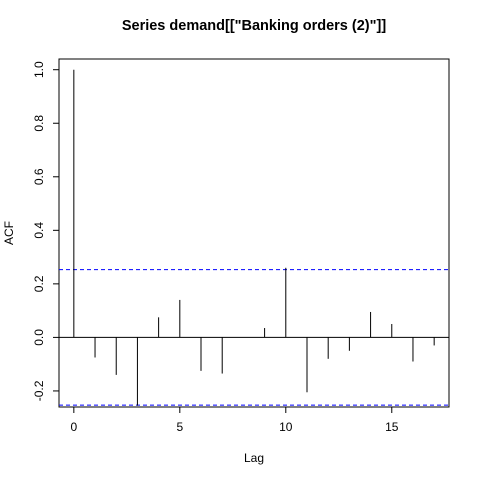 The width and height of the screenshot is (480, 480). Describe the element at coordinates (39, 283) in the screenshot. I see `y-tick-label-2: 0.2` at that location.